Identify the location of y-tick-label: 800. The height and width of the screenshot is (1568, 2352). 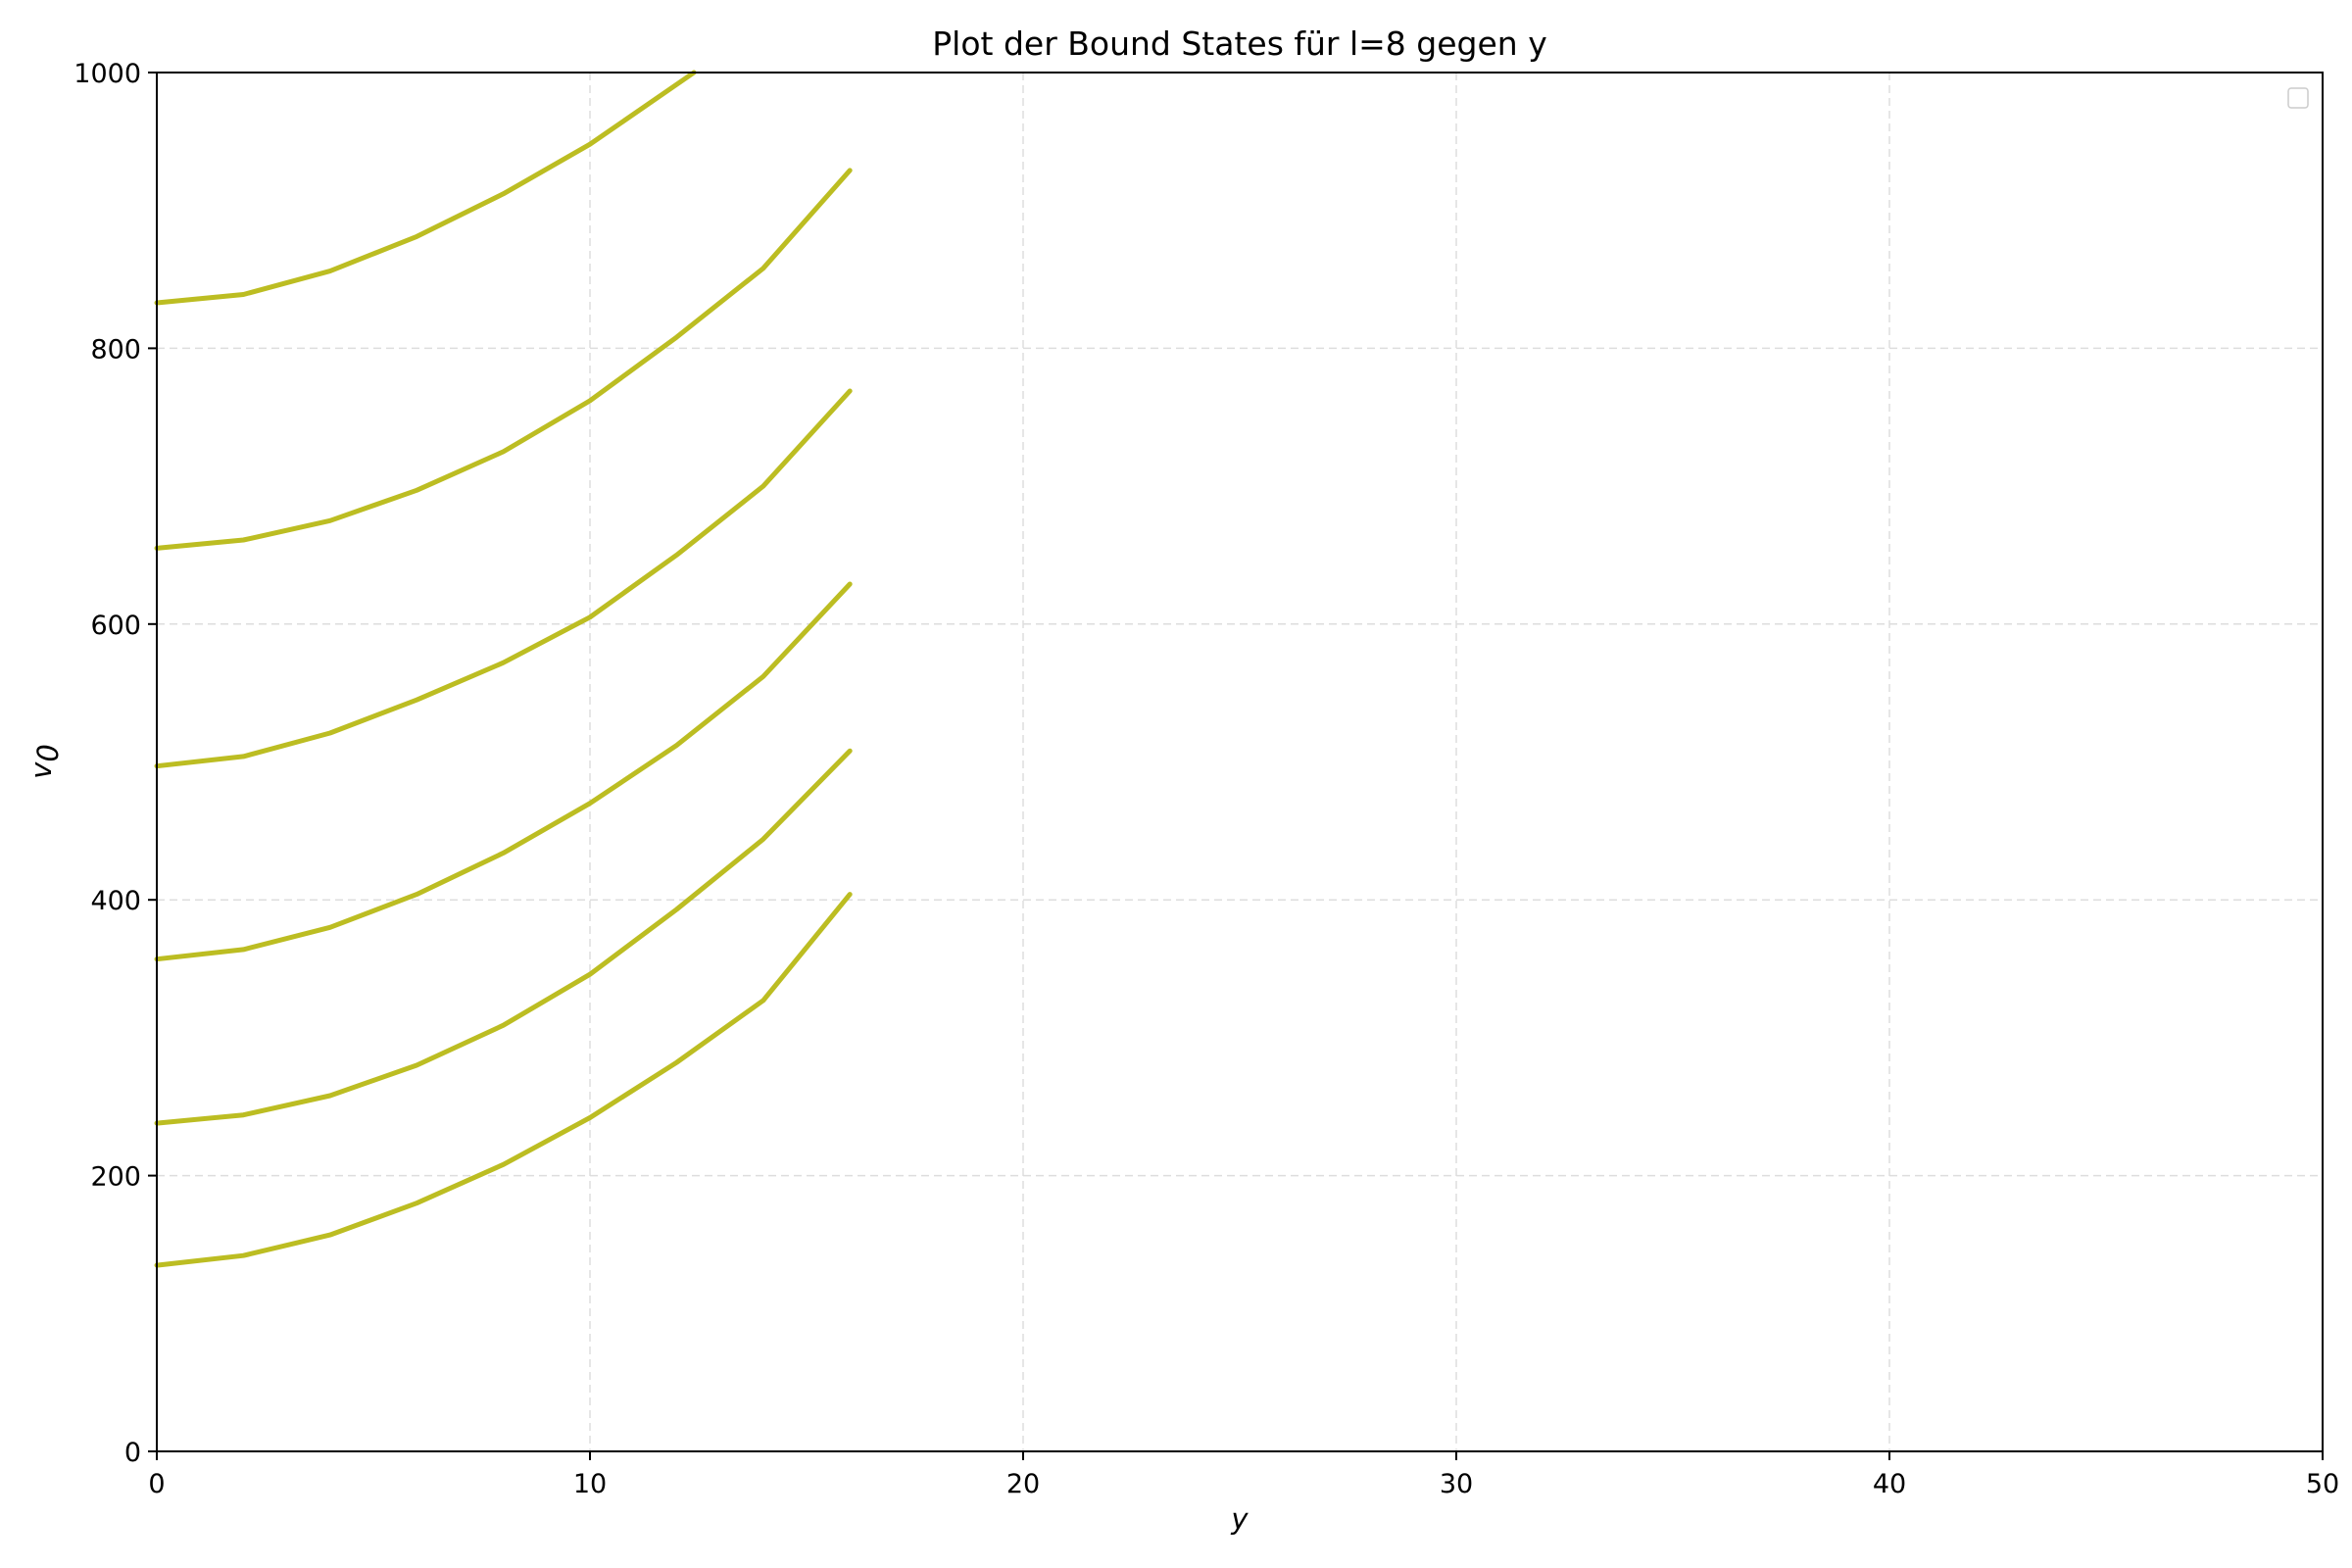
(115, 349).